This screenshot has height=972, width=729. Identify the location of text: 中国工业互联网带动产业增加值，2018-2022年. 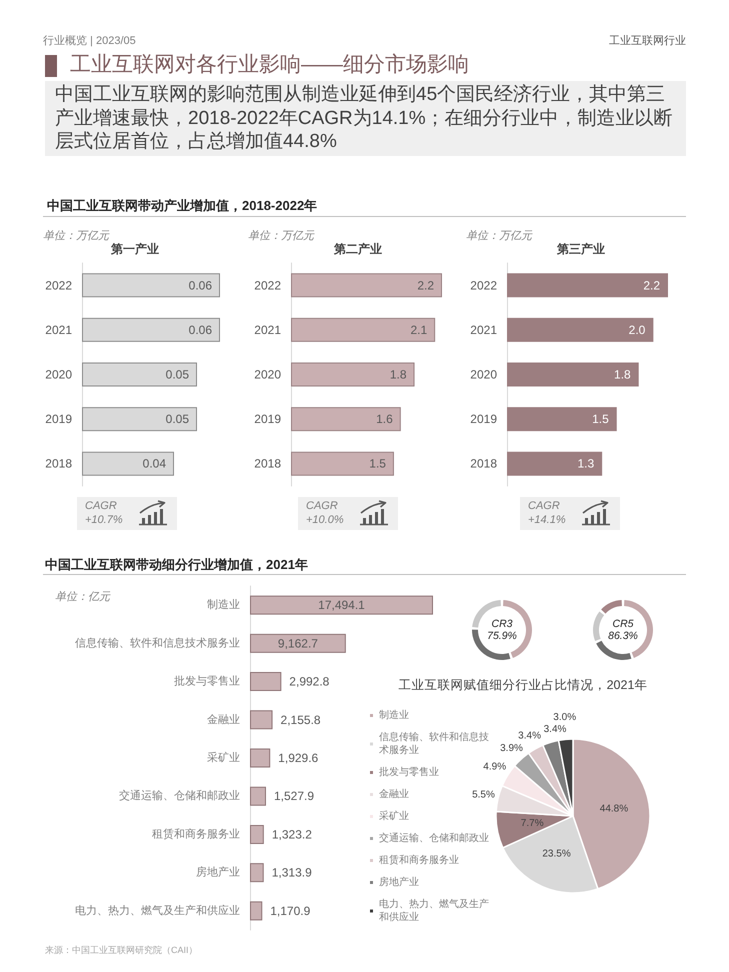
(182, 206).